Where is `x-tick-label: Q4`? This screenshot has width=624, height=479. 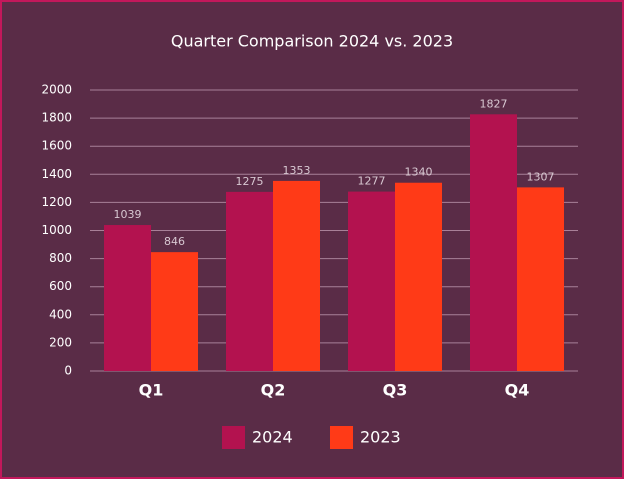
x-tick-label: Q4 is located at coordinates (517, 390).